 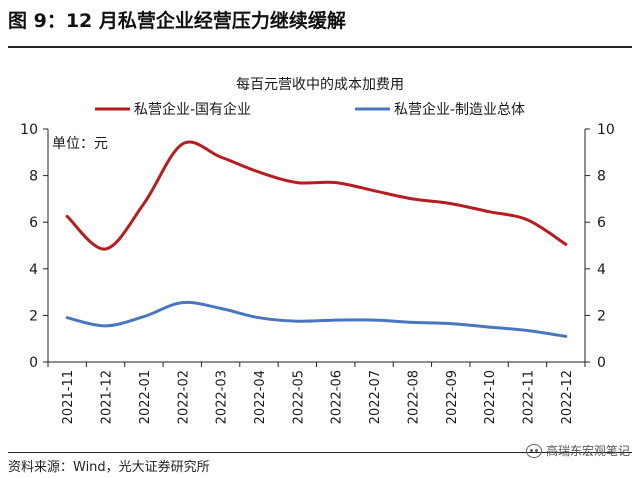 What do you see at coordinates (459, 109) in the screenshot?
I see `legend-label-series-2: 私营企业-制造业总体` at bounding box center [459, 109].